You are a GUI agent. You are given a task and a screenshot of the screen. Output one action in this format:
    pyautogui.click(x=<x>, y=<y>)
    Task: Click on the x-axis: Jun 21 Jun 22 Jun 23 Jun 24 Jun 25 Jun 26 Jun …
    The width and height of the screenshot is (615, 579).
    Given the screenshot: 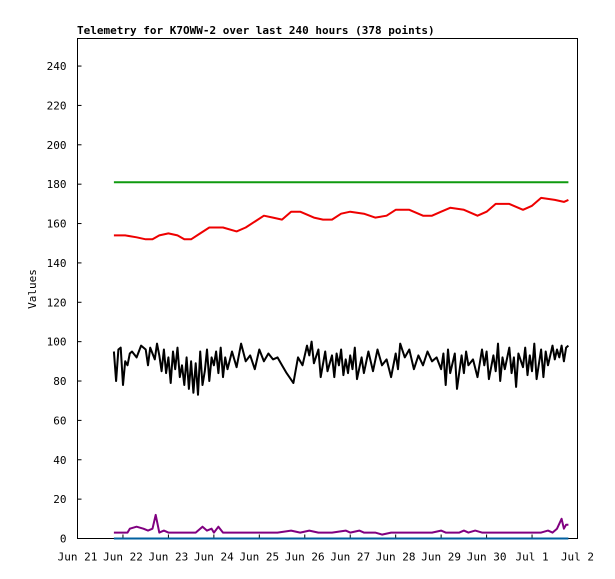 What is the action you would take?
    pyautogui.click(x=326, y=549)
    